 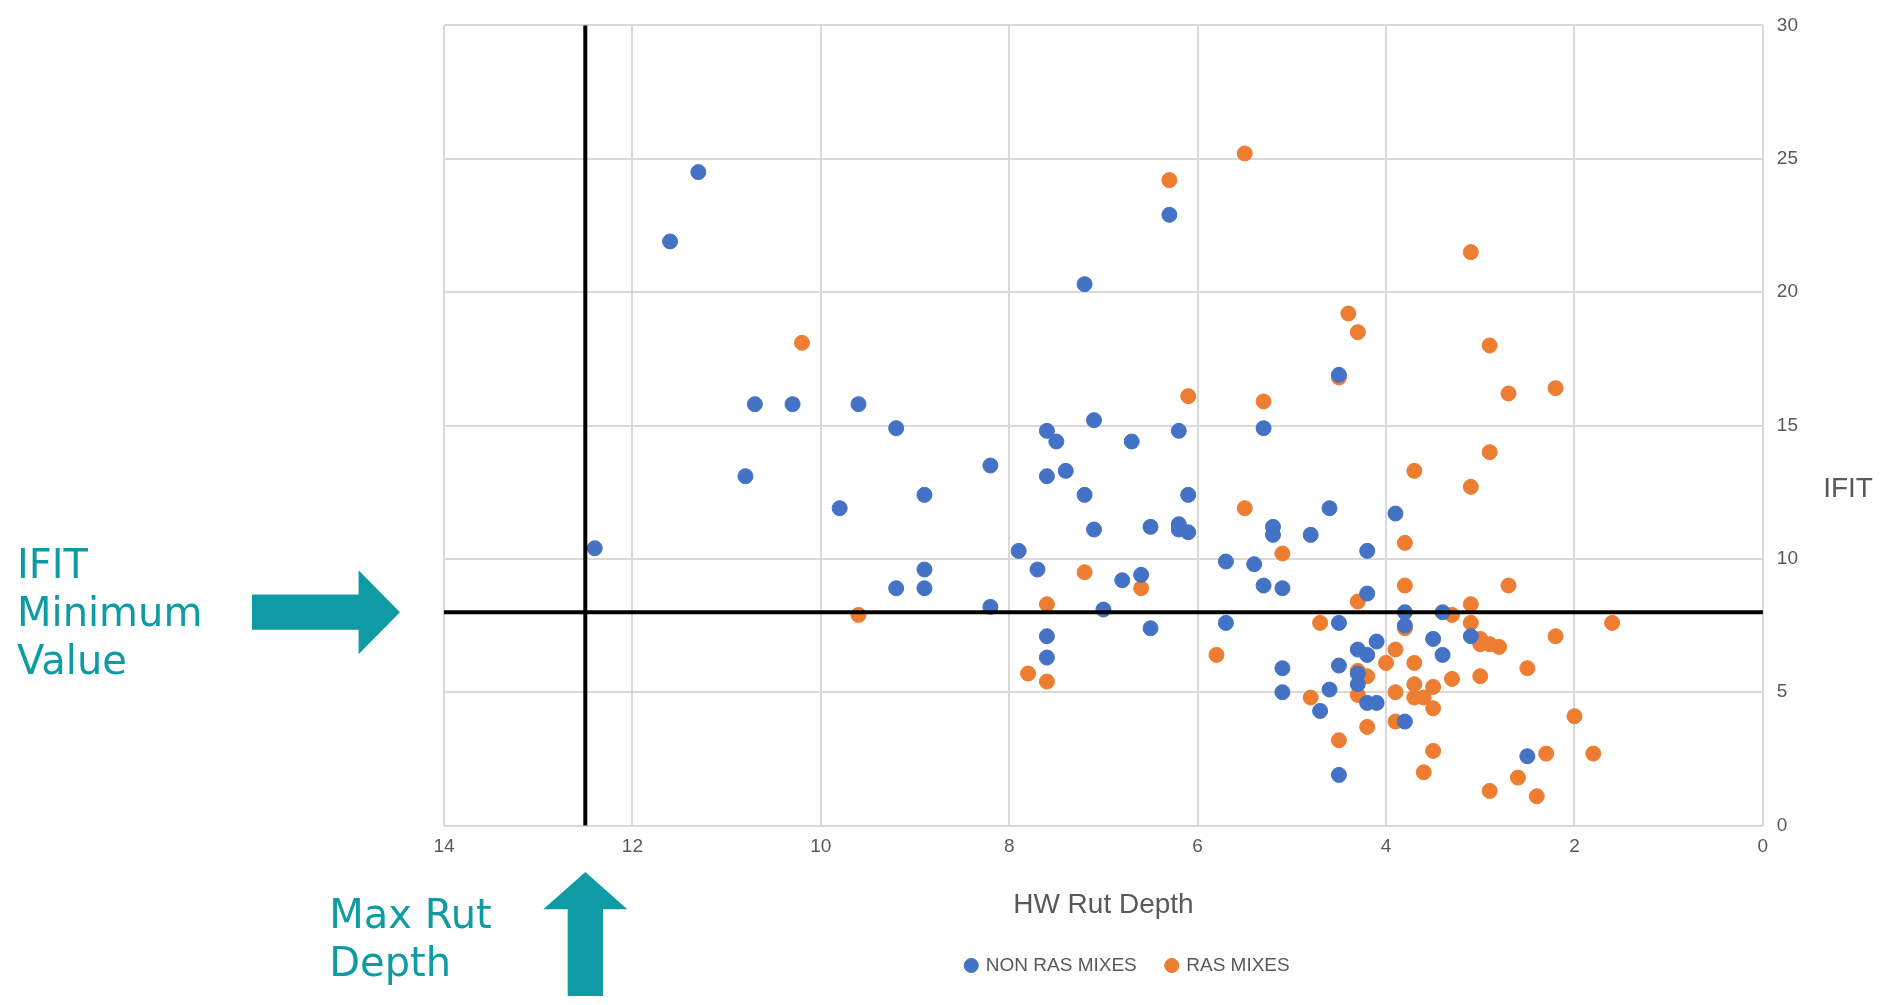 I want to click on legend-label: NON RAS MIXES, so click(x=1061, y=964).